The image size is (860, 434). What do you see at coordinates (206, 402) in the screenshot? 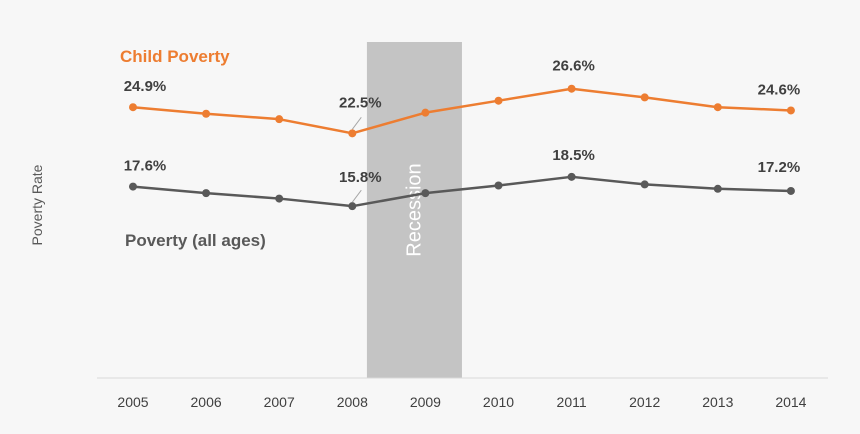
I see `x-tick-label: 2006` at bounding box center [206, 402].